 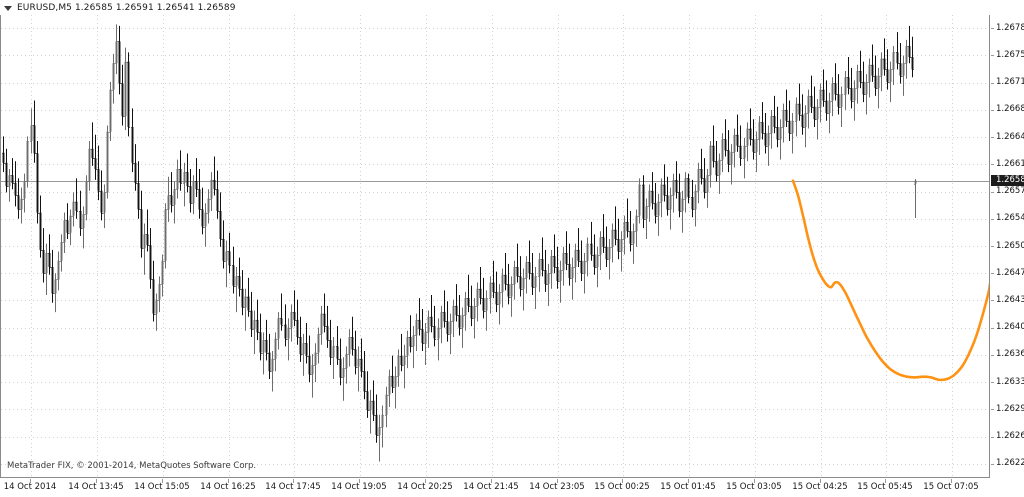 What do you see at coordinates (293, 487) in the screenshot?
I see `time-tick-label: 14 Oct 17:45` at bounding box center [293, 487].